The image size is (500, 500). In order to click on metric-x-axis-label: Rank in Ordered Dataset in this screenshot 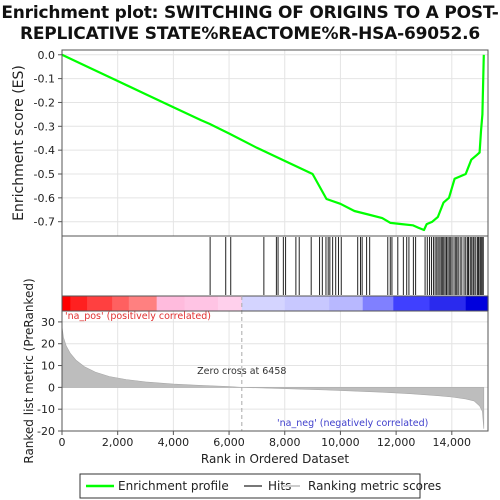, I will do `click(275, 459)`.